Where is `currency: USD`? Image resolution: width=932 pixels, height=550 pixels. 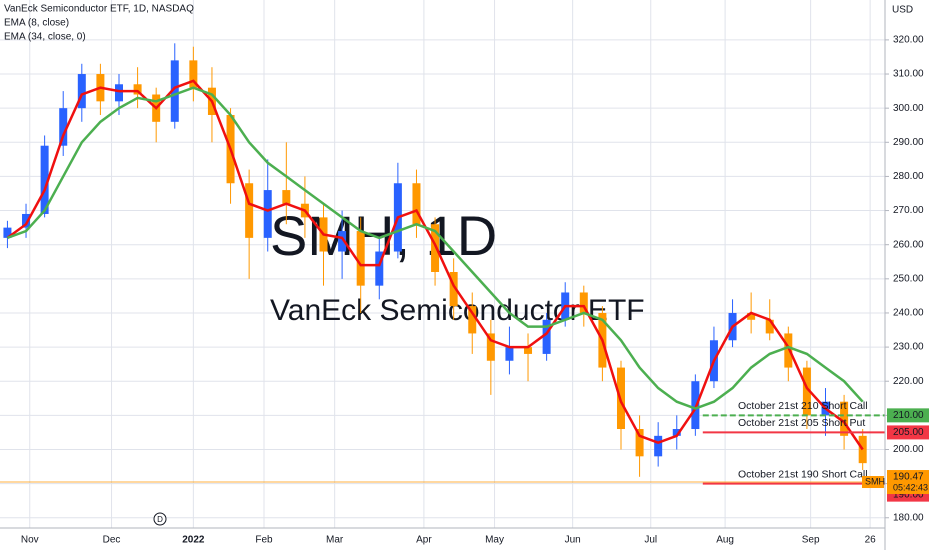
currency: USD is located at coordinates (902, 10).